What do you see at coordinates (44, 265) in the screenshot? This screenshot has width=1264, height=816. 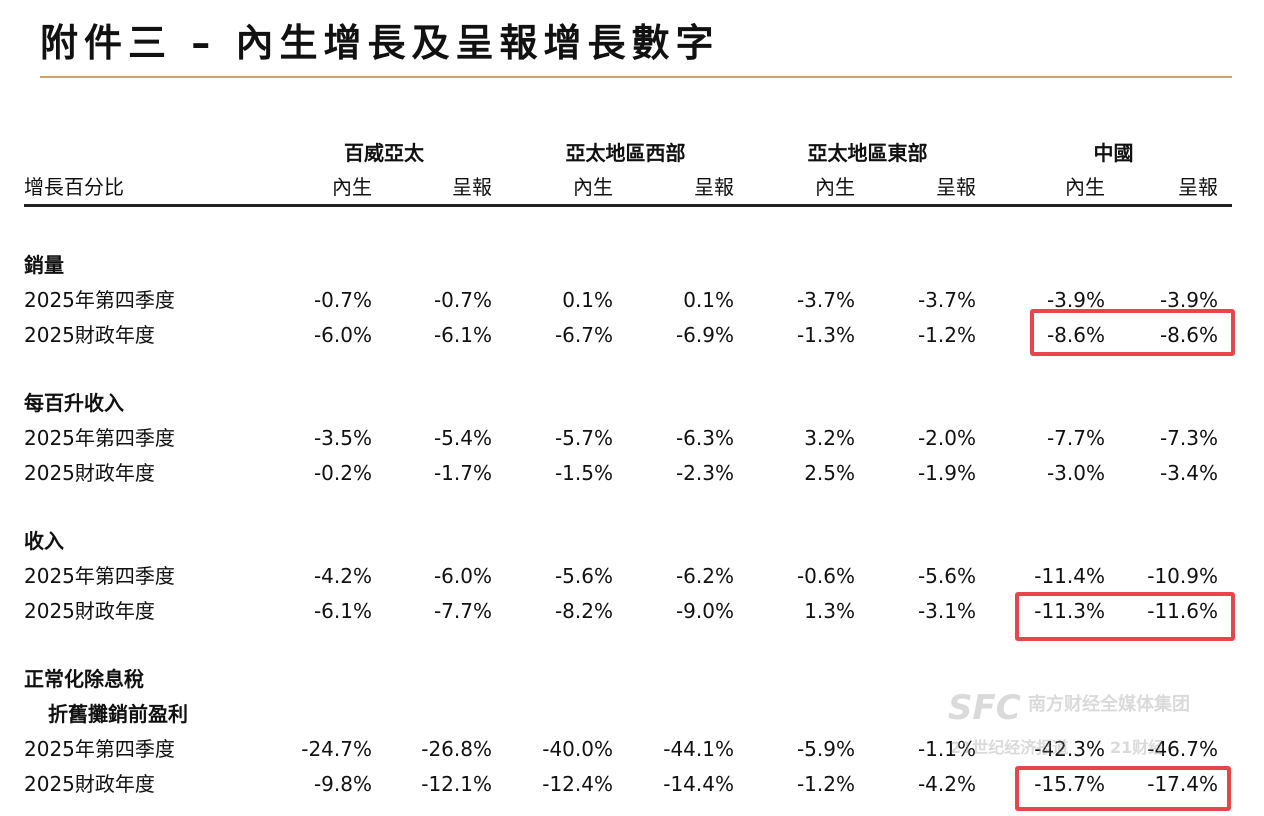 I see `section-label: 銷量` at bounding box center [44, 265].